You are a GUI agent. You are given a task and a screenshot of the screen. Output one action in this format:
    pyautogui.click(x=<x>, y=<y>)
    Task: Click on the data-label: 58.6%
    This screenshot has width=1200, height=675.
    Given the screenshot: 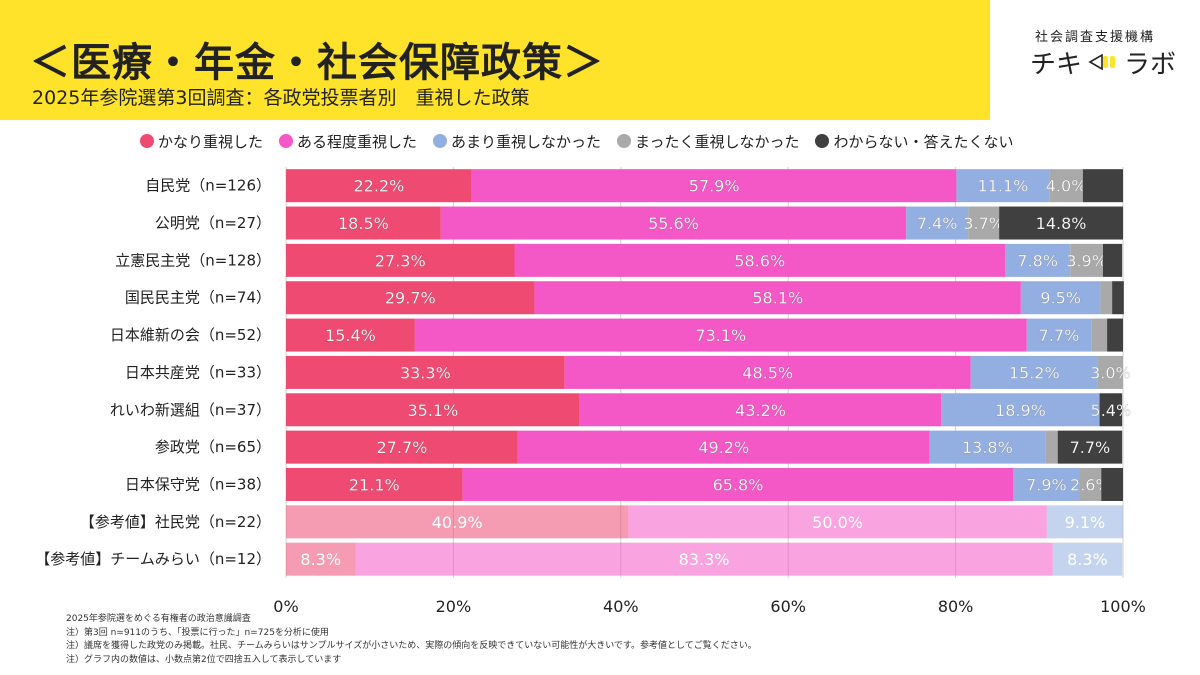 What is the action you would take?
    pyautogui.click(x=759, y=260)
    